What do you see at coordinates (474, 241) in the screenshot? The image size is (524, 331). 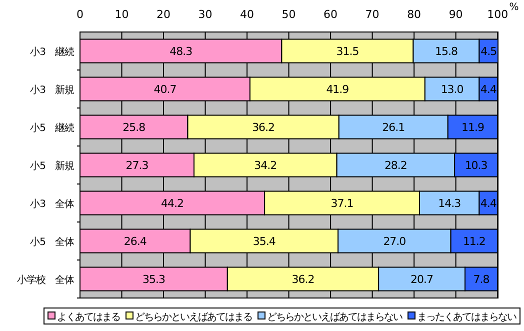 I see `data-label: 11.2` at bounding box center [474, 241].